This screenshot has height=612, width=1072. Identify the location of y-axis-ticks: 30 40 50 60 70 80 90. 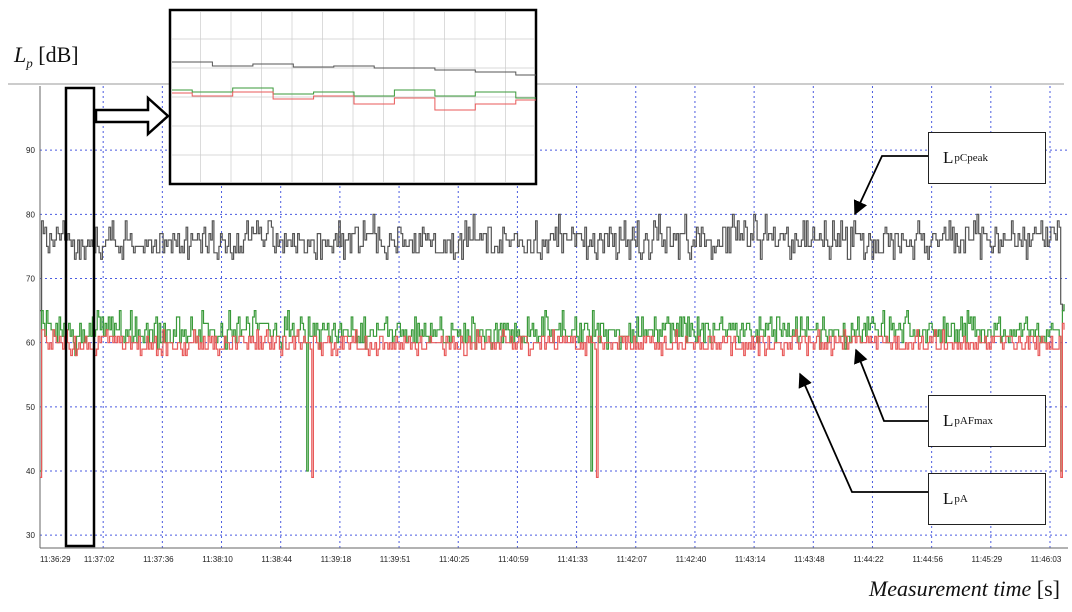
(30, 343).